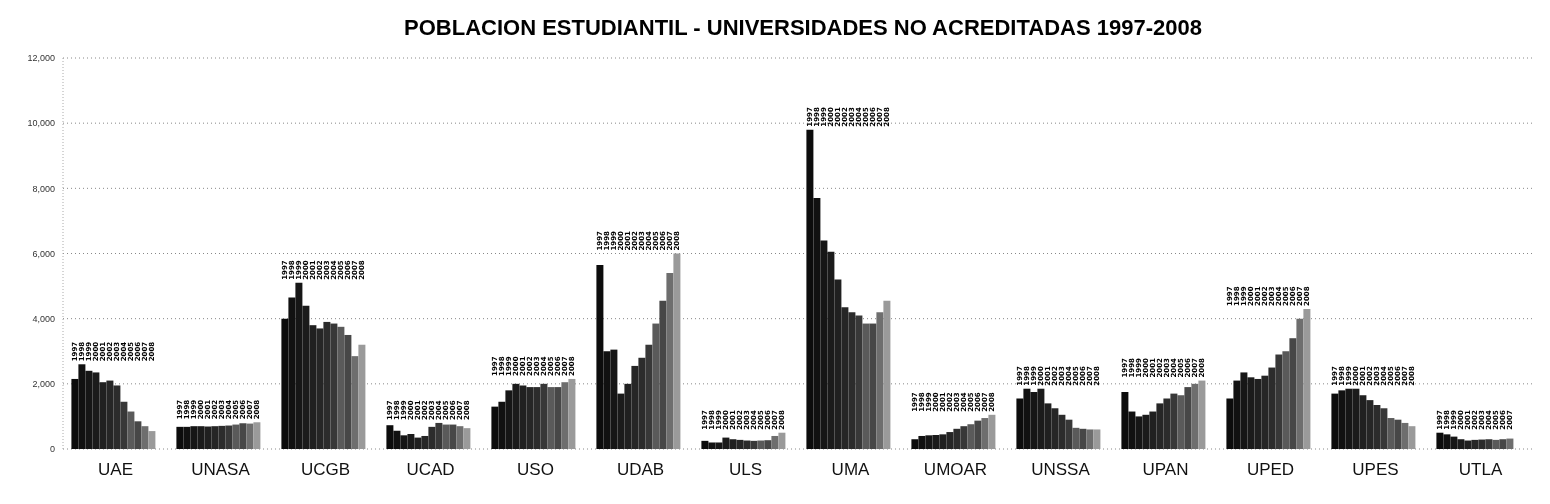  I want to click on x-tick-label: UPED, so click(1270, 470).